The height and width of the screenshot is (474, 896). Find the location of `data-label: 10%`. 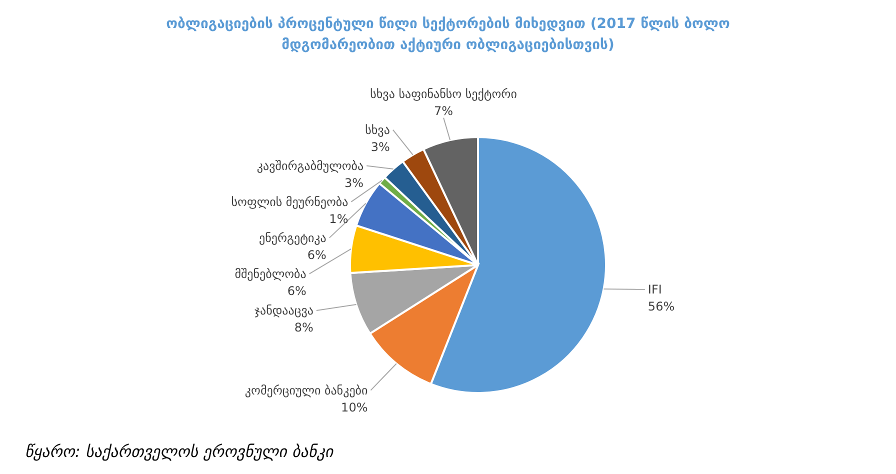

data-label: 10% is located at coordinates (354, 407).